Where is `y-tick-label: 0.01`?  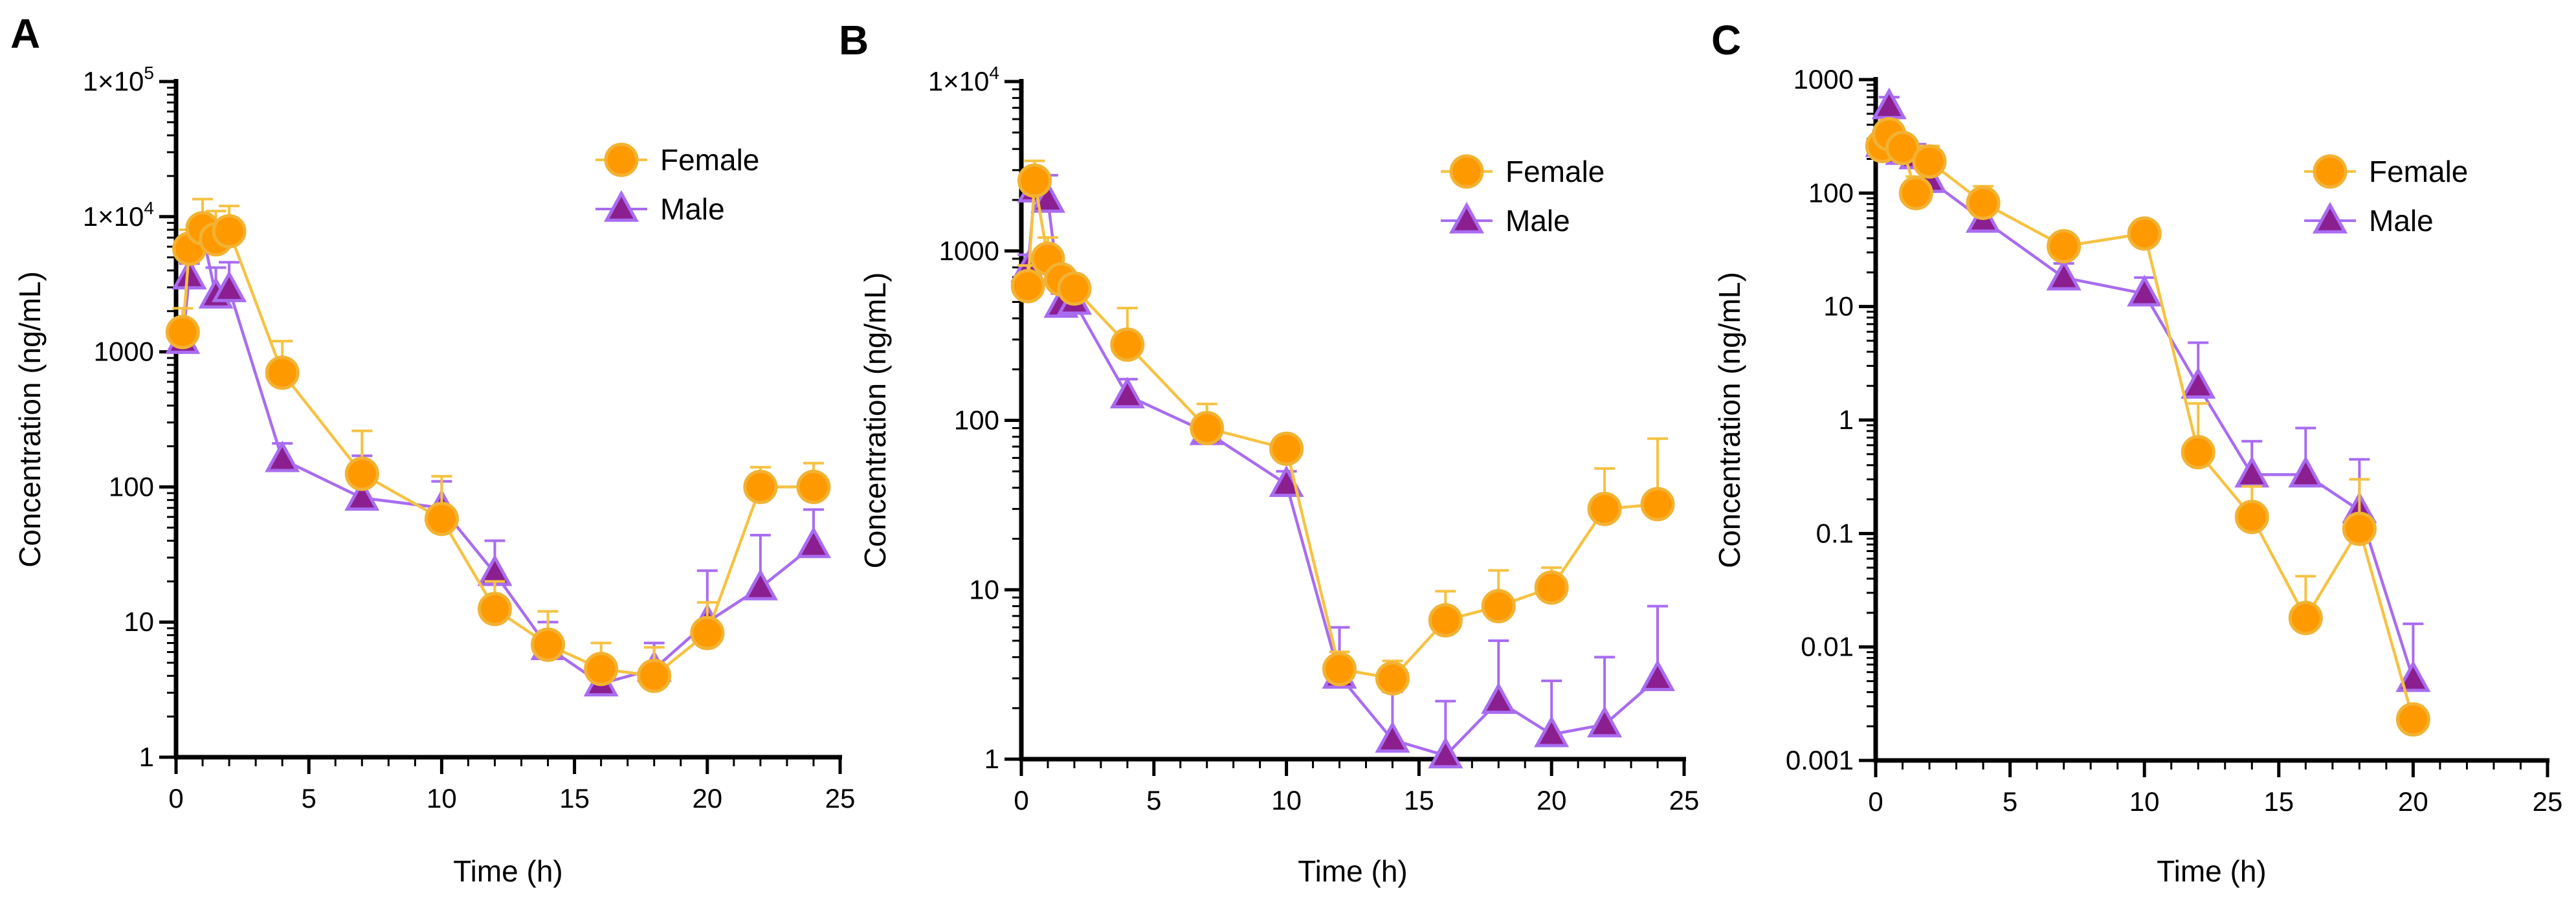
y-tick-label: 0.01 is located at coordinates (1827, 647).